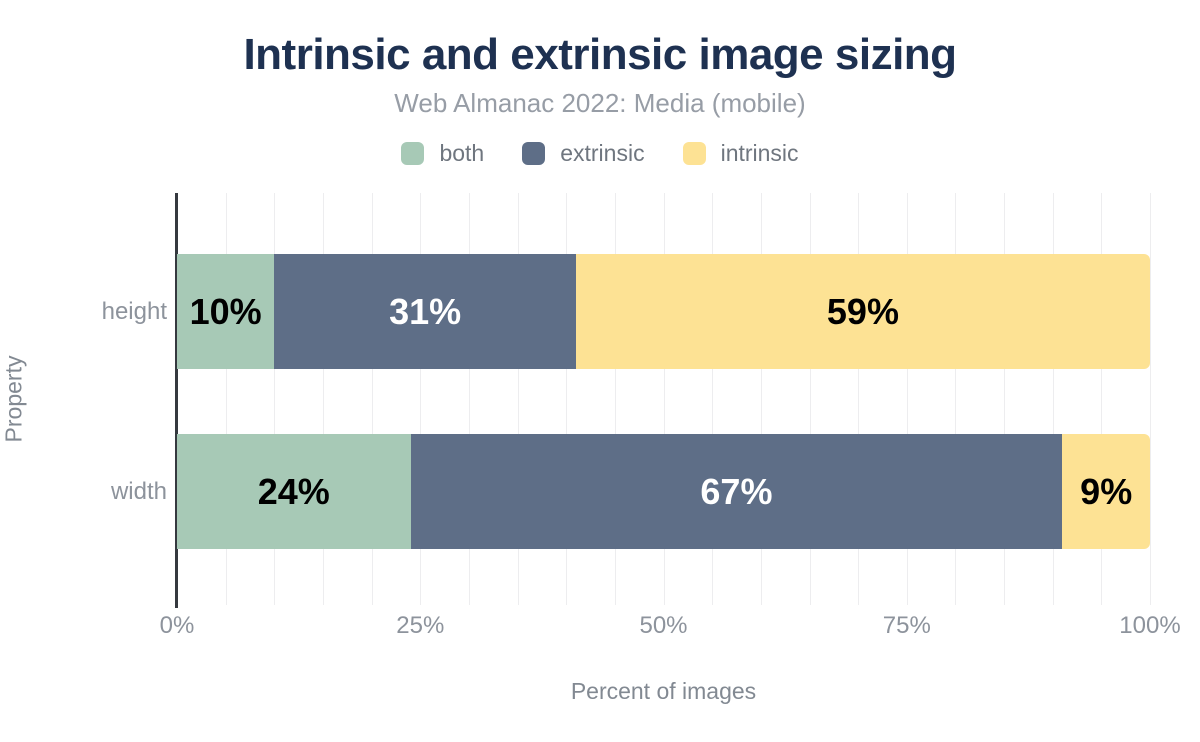 The image size is (1200, 742). Describe the element at coordinates (176, 400) in the screenshot. I see `y-axis-line` at that location.